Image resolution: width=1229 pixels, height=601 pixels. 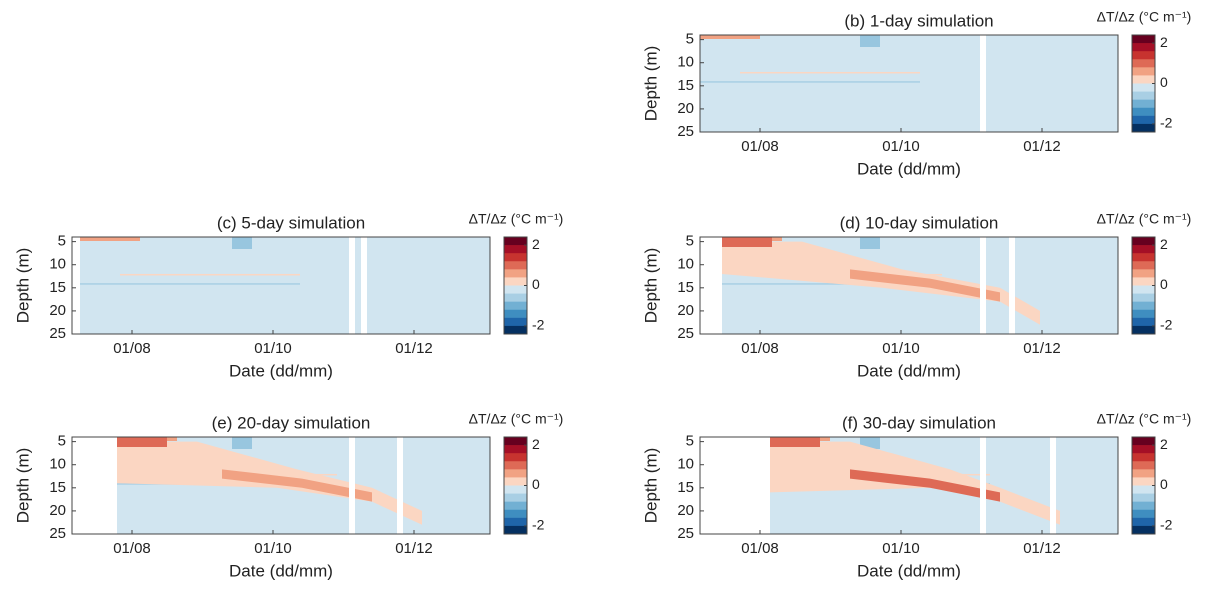 What do you see at coordinates (919, 222) in the screenshot?
I see `panel-title: (d) 10-day simulation` at bounding box center [919, 222].